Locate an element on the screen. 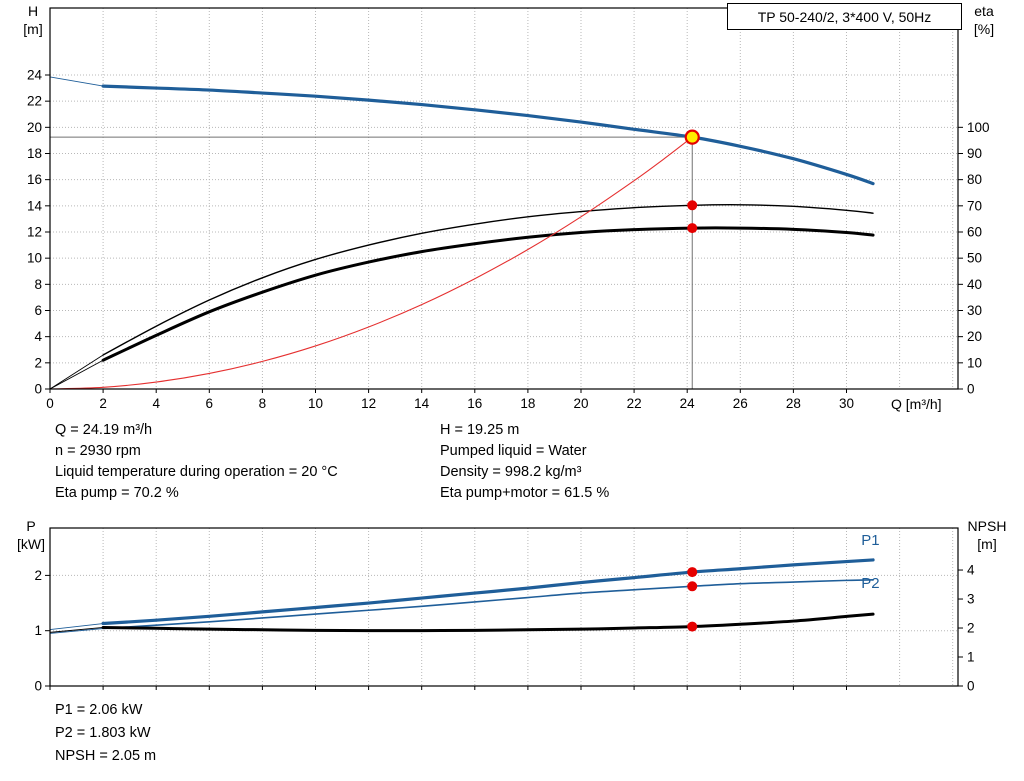 Image resolution: width=1024 pixels, height=781 pixels. eta-pump-point-marker is located at coordinates (692, 205).